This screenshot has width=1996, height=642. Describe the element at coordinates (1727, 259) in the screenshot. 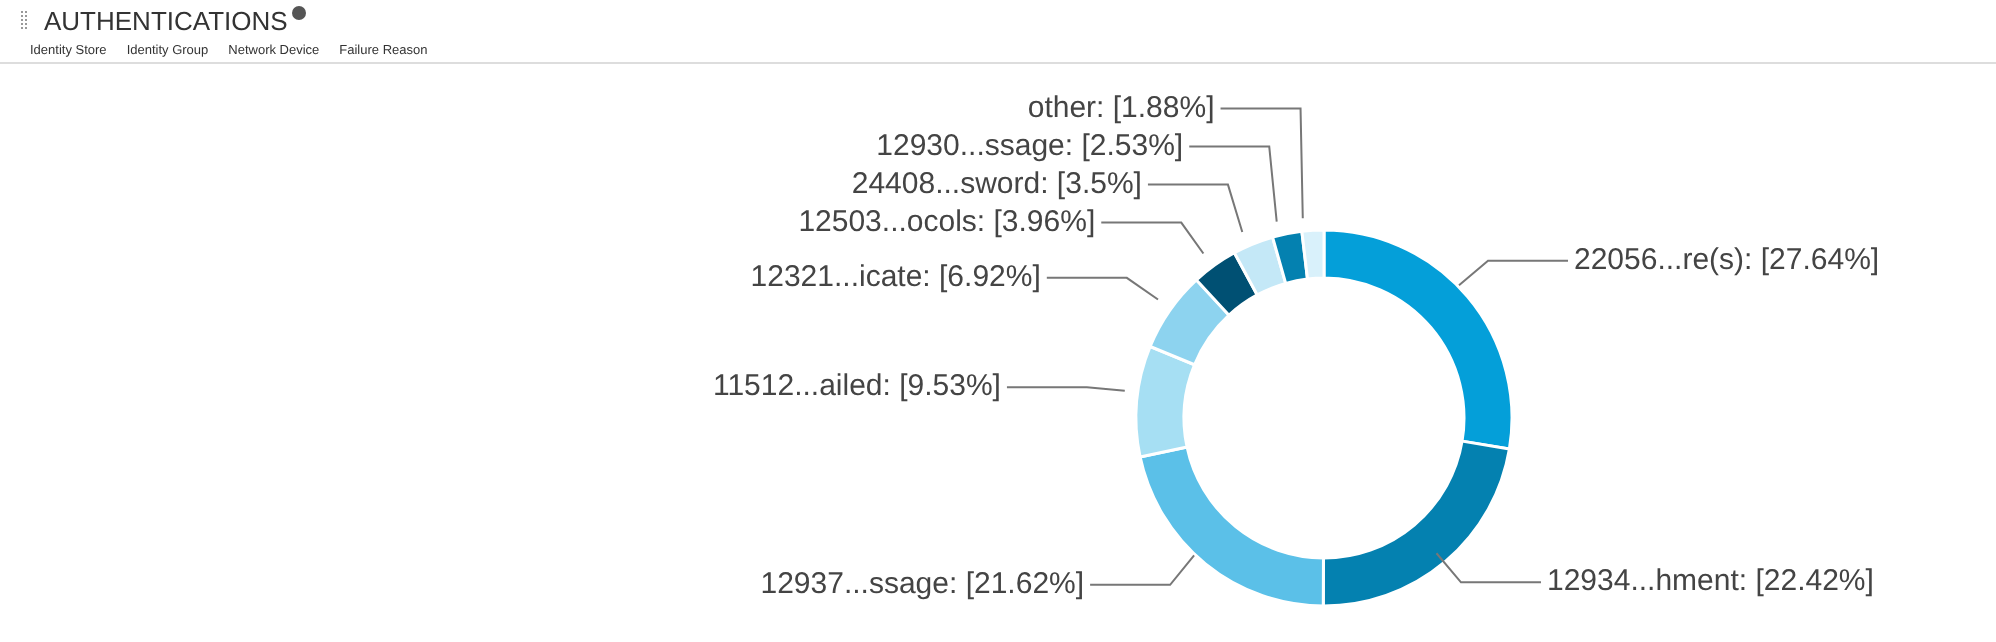

I see `slice-label: 22056...re(s): [27.64%]` at that location.